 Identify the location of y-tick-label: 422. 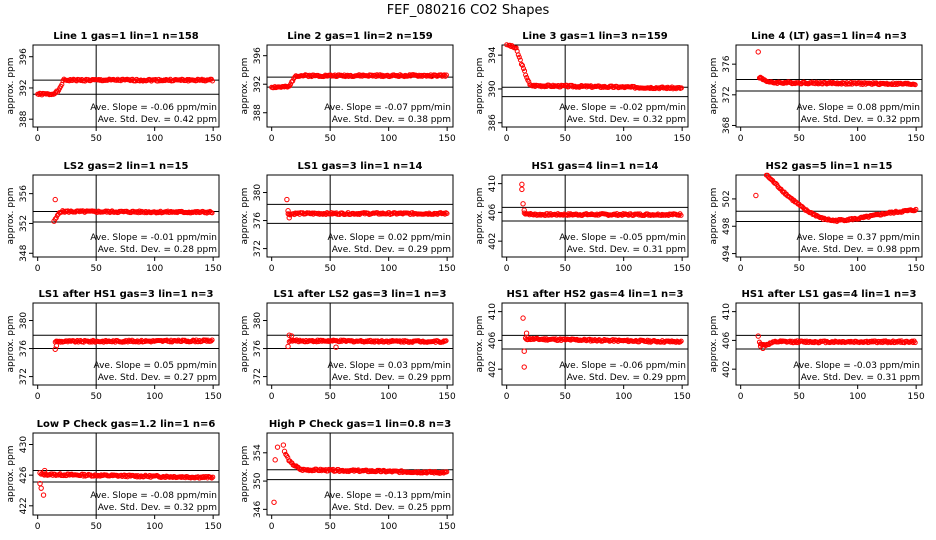
(24, 505).